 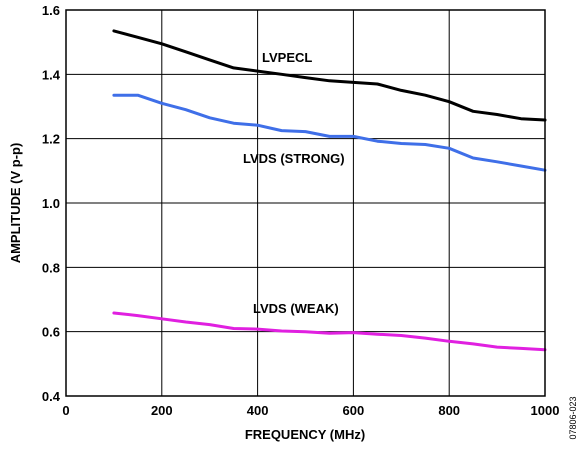 I want to click on y-tick-label: 1.0, so click(x=51, y=203).